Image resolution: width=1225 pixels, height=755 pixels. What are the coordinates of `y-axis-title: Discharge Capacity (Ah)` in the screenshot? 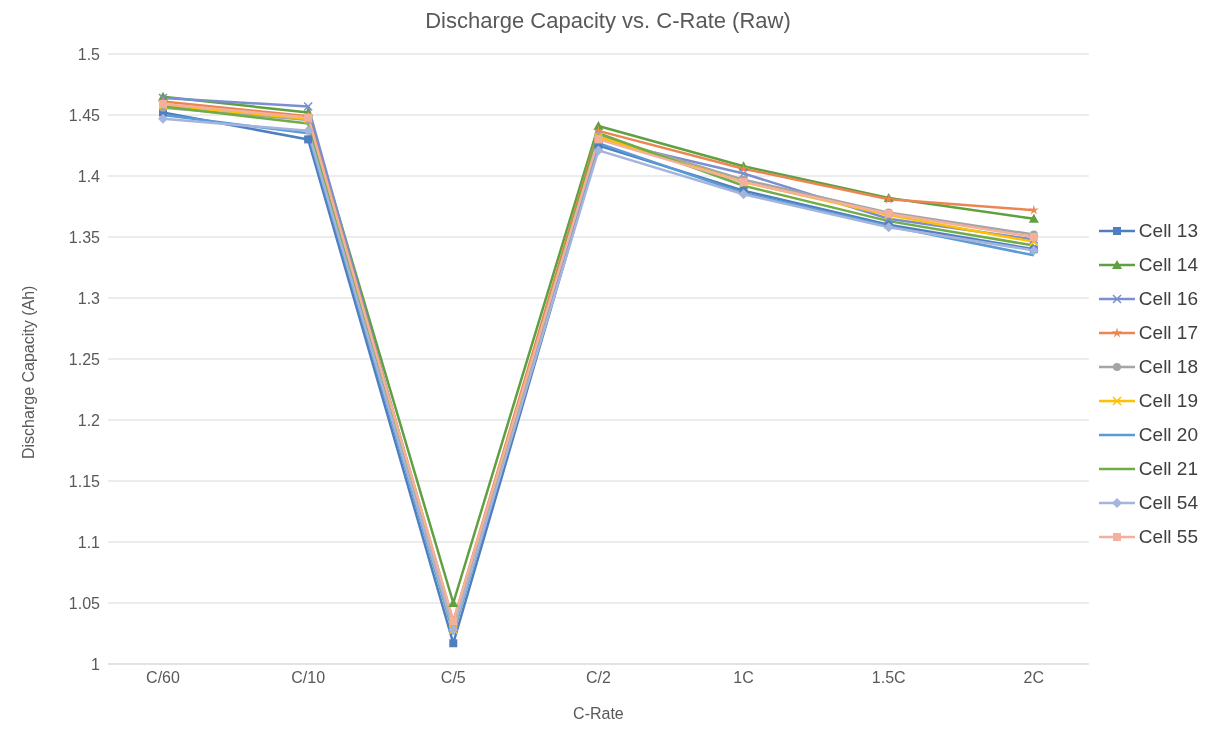 It's located at (28, 372).